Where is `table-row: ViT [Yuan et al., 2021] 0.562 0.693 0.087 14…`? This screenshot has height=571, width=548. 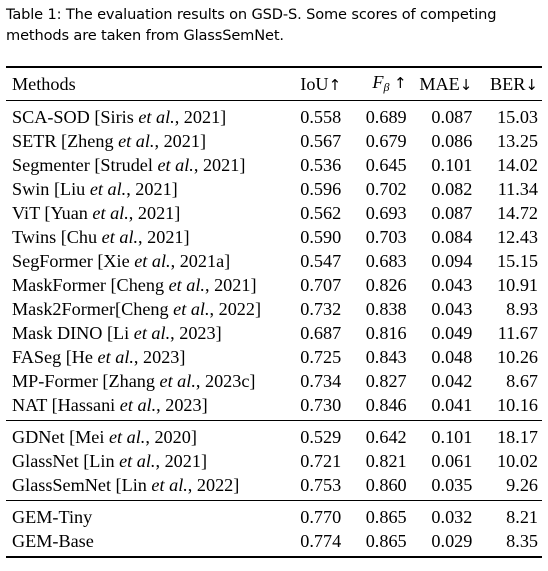
table-row: ViT [Yuan et al., 2021] 0.562 0.693 0.087 14… is located at coordinates (274, 213).